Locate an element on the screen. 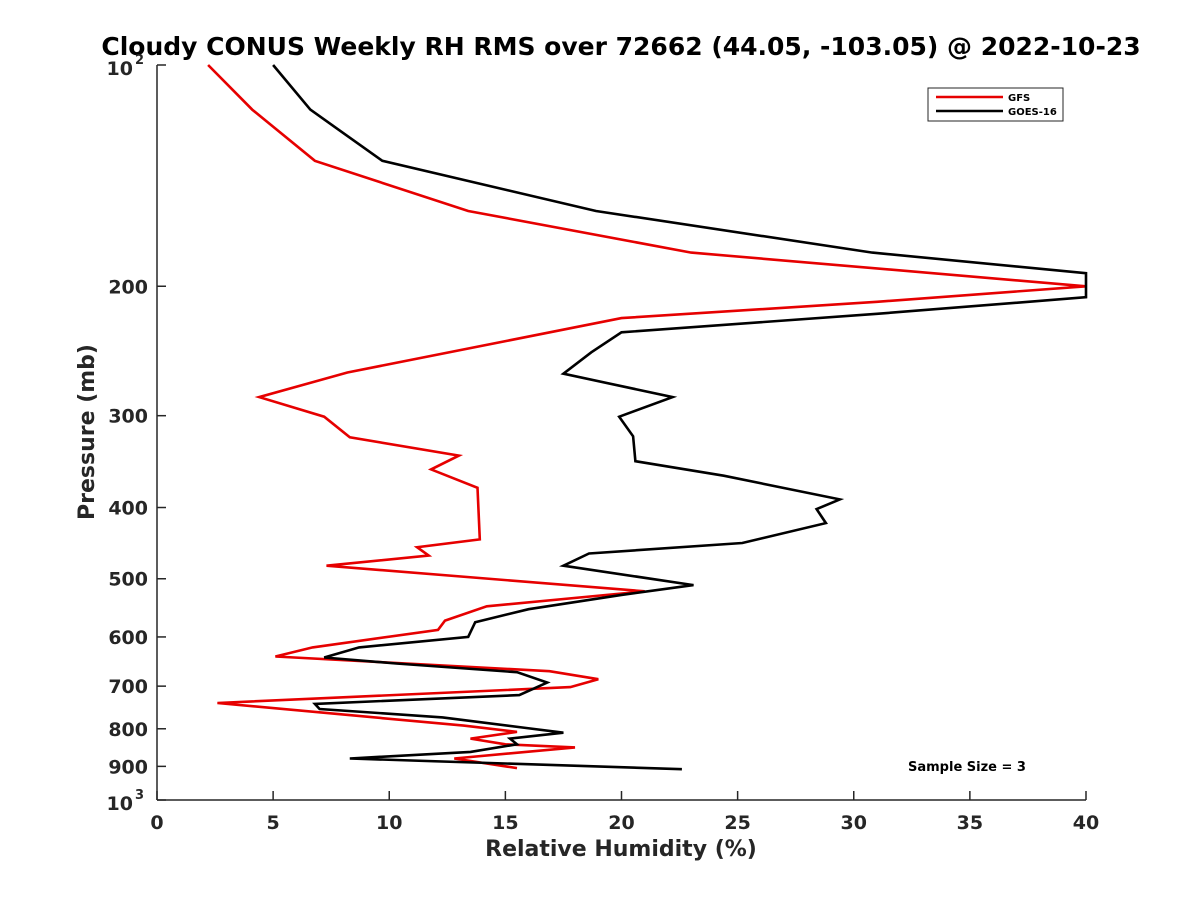  x-axis-label: Relative Humidity (%) is located at coordinates (621, 849).